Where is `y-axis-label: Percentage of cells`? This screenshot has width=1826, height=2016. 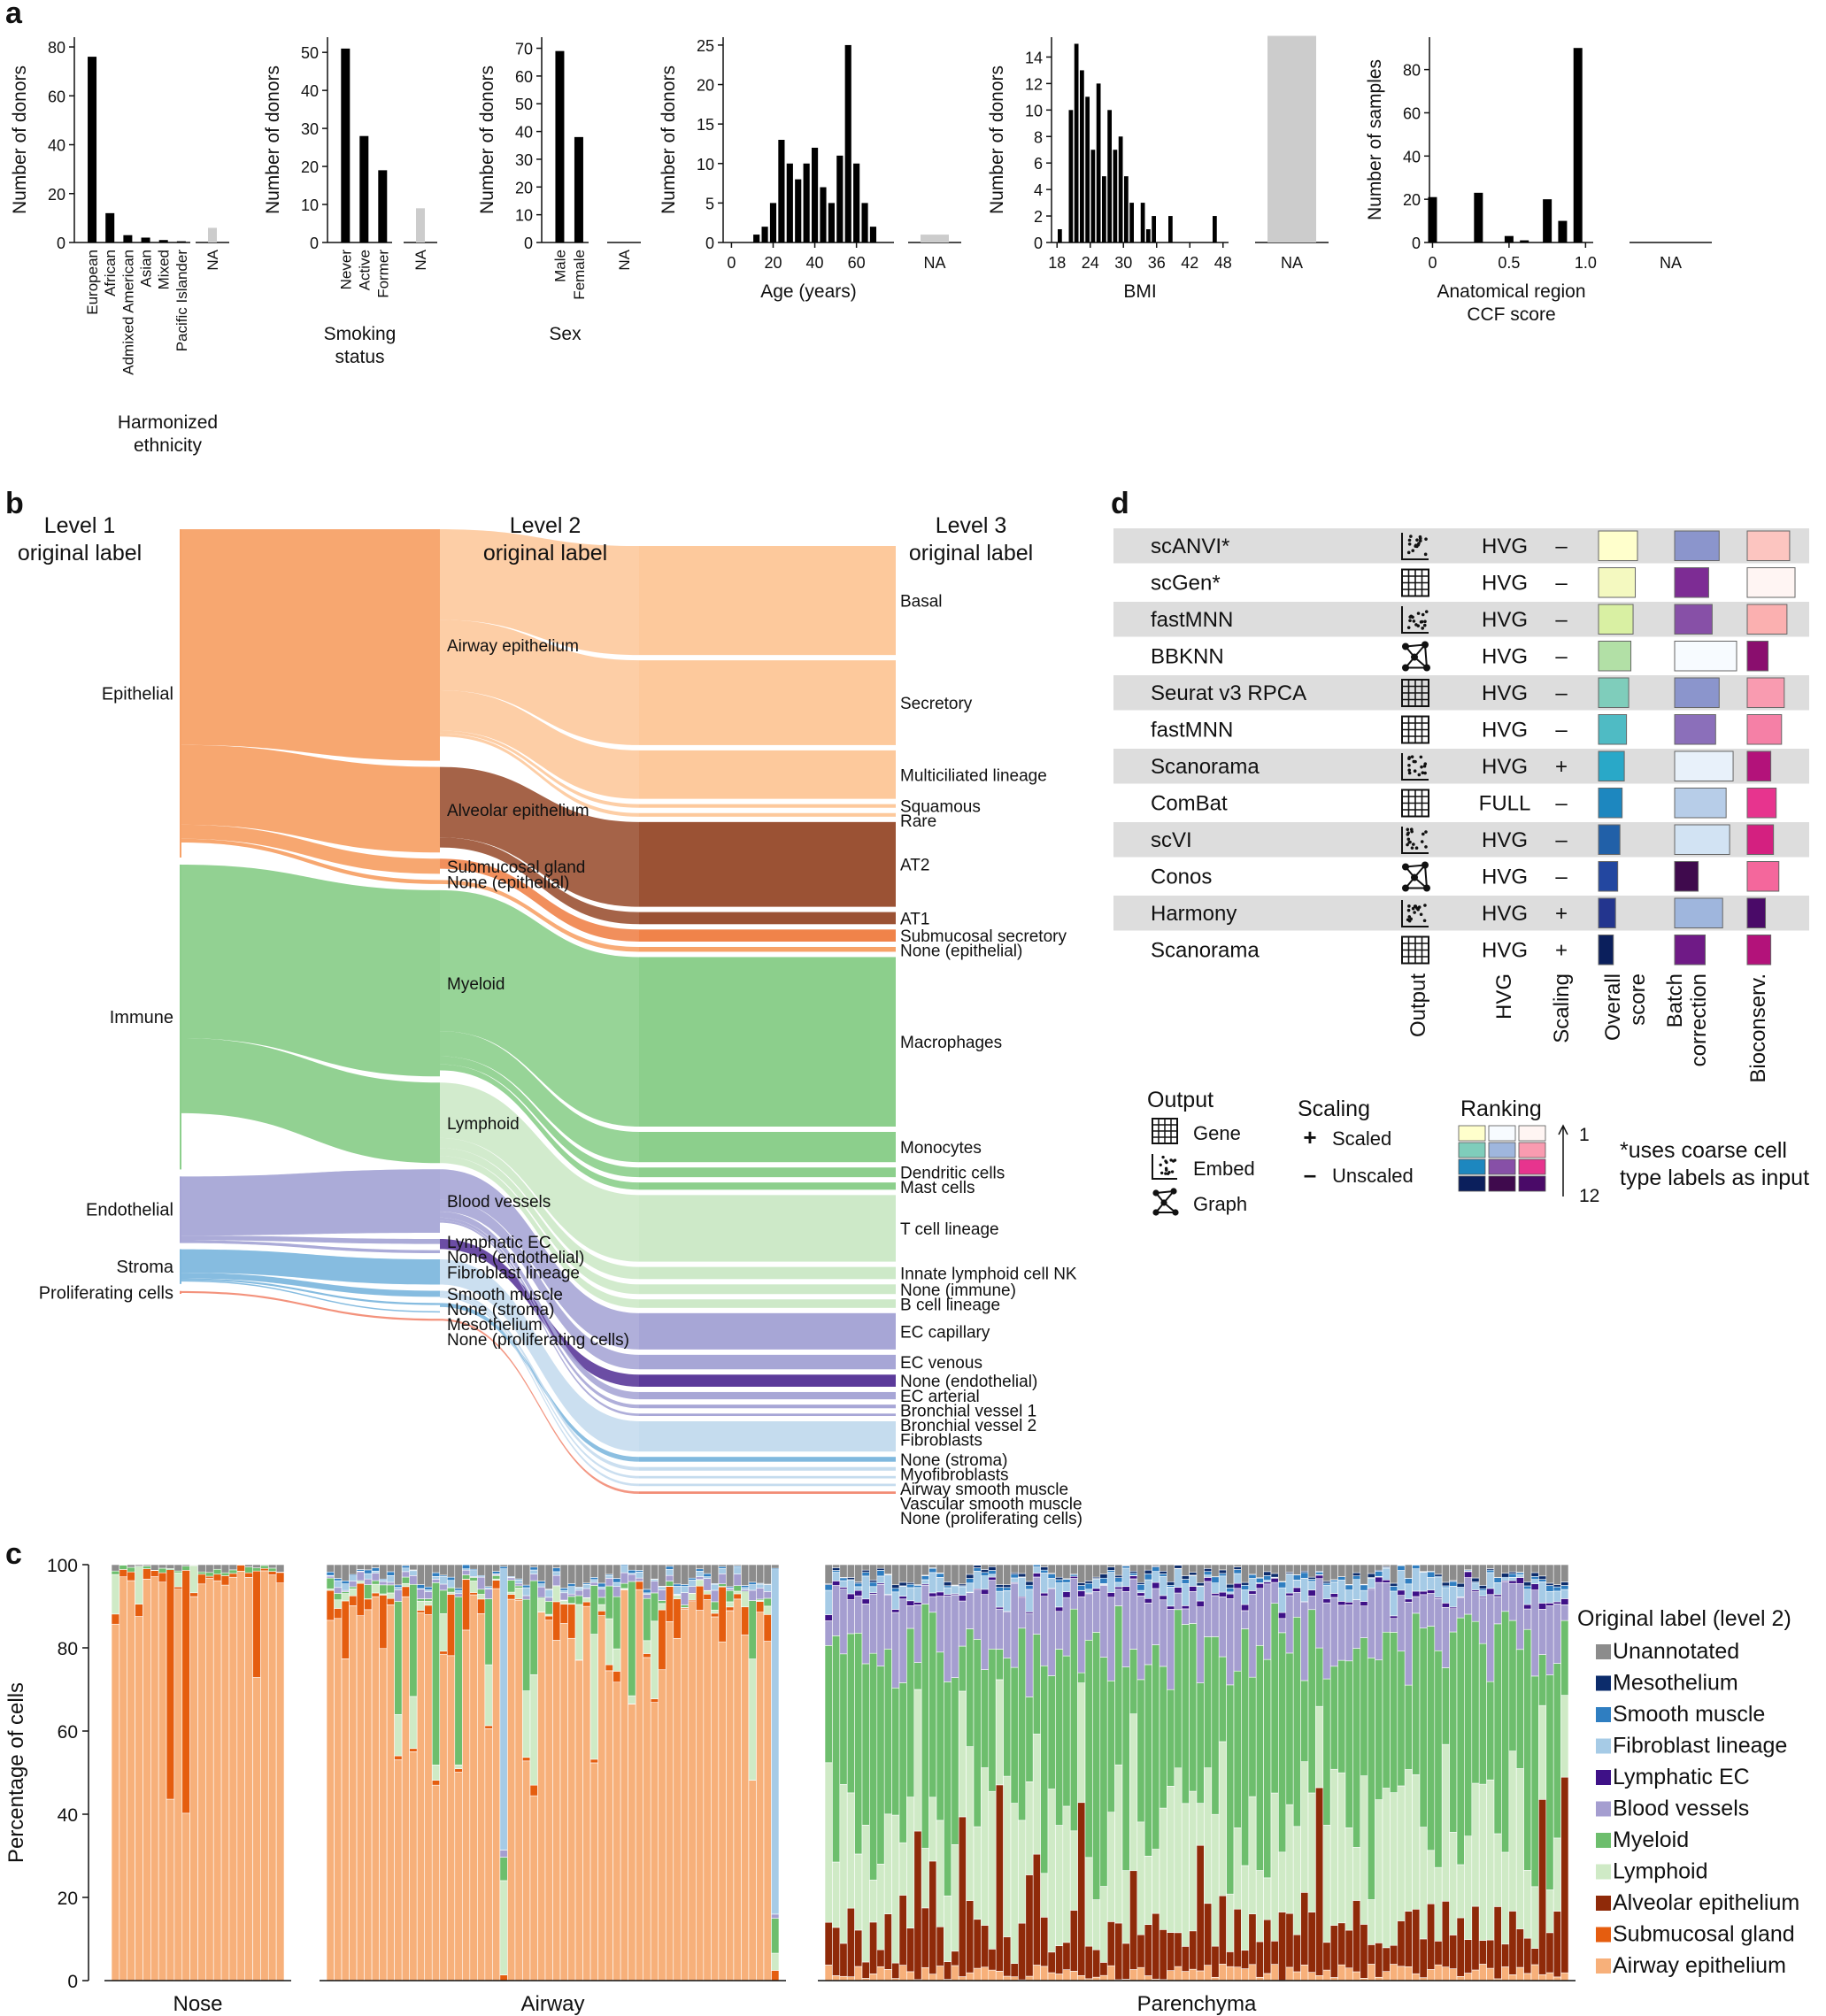
y-axis-label: Percentage of cells is located at coordinates (16, 1772).